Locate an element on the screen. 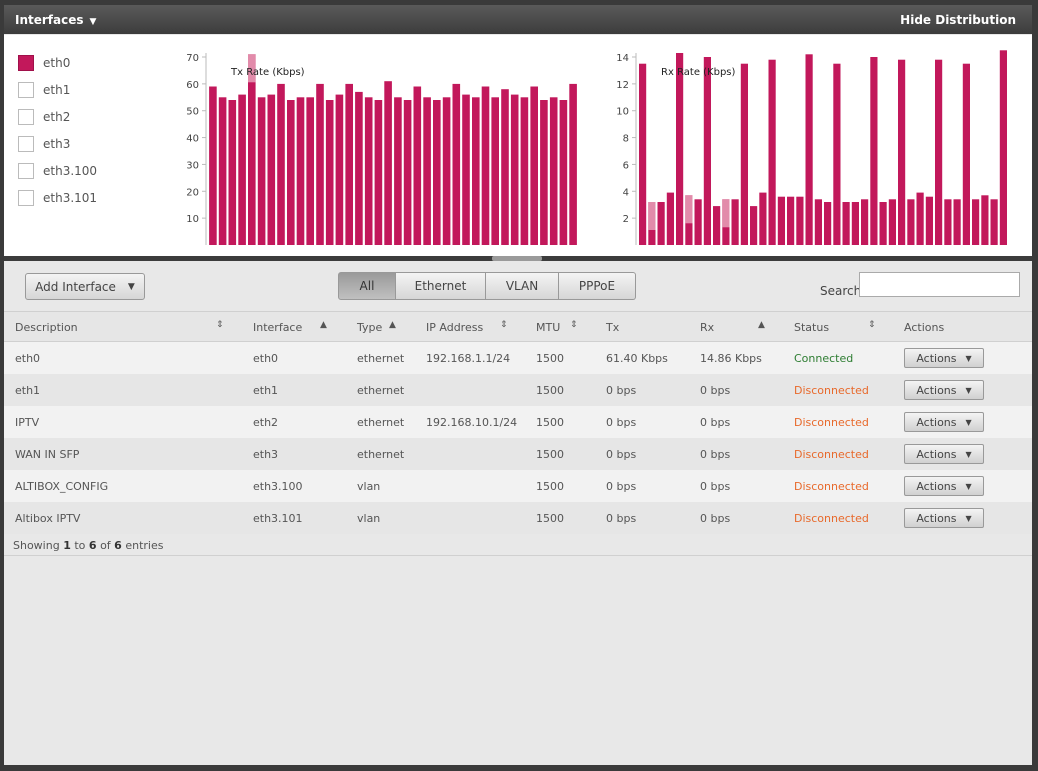 This screenshot has height=771, width=1038. col-status: Status is located at coordinates (812, 327).